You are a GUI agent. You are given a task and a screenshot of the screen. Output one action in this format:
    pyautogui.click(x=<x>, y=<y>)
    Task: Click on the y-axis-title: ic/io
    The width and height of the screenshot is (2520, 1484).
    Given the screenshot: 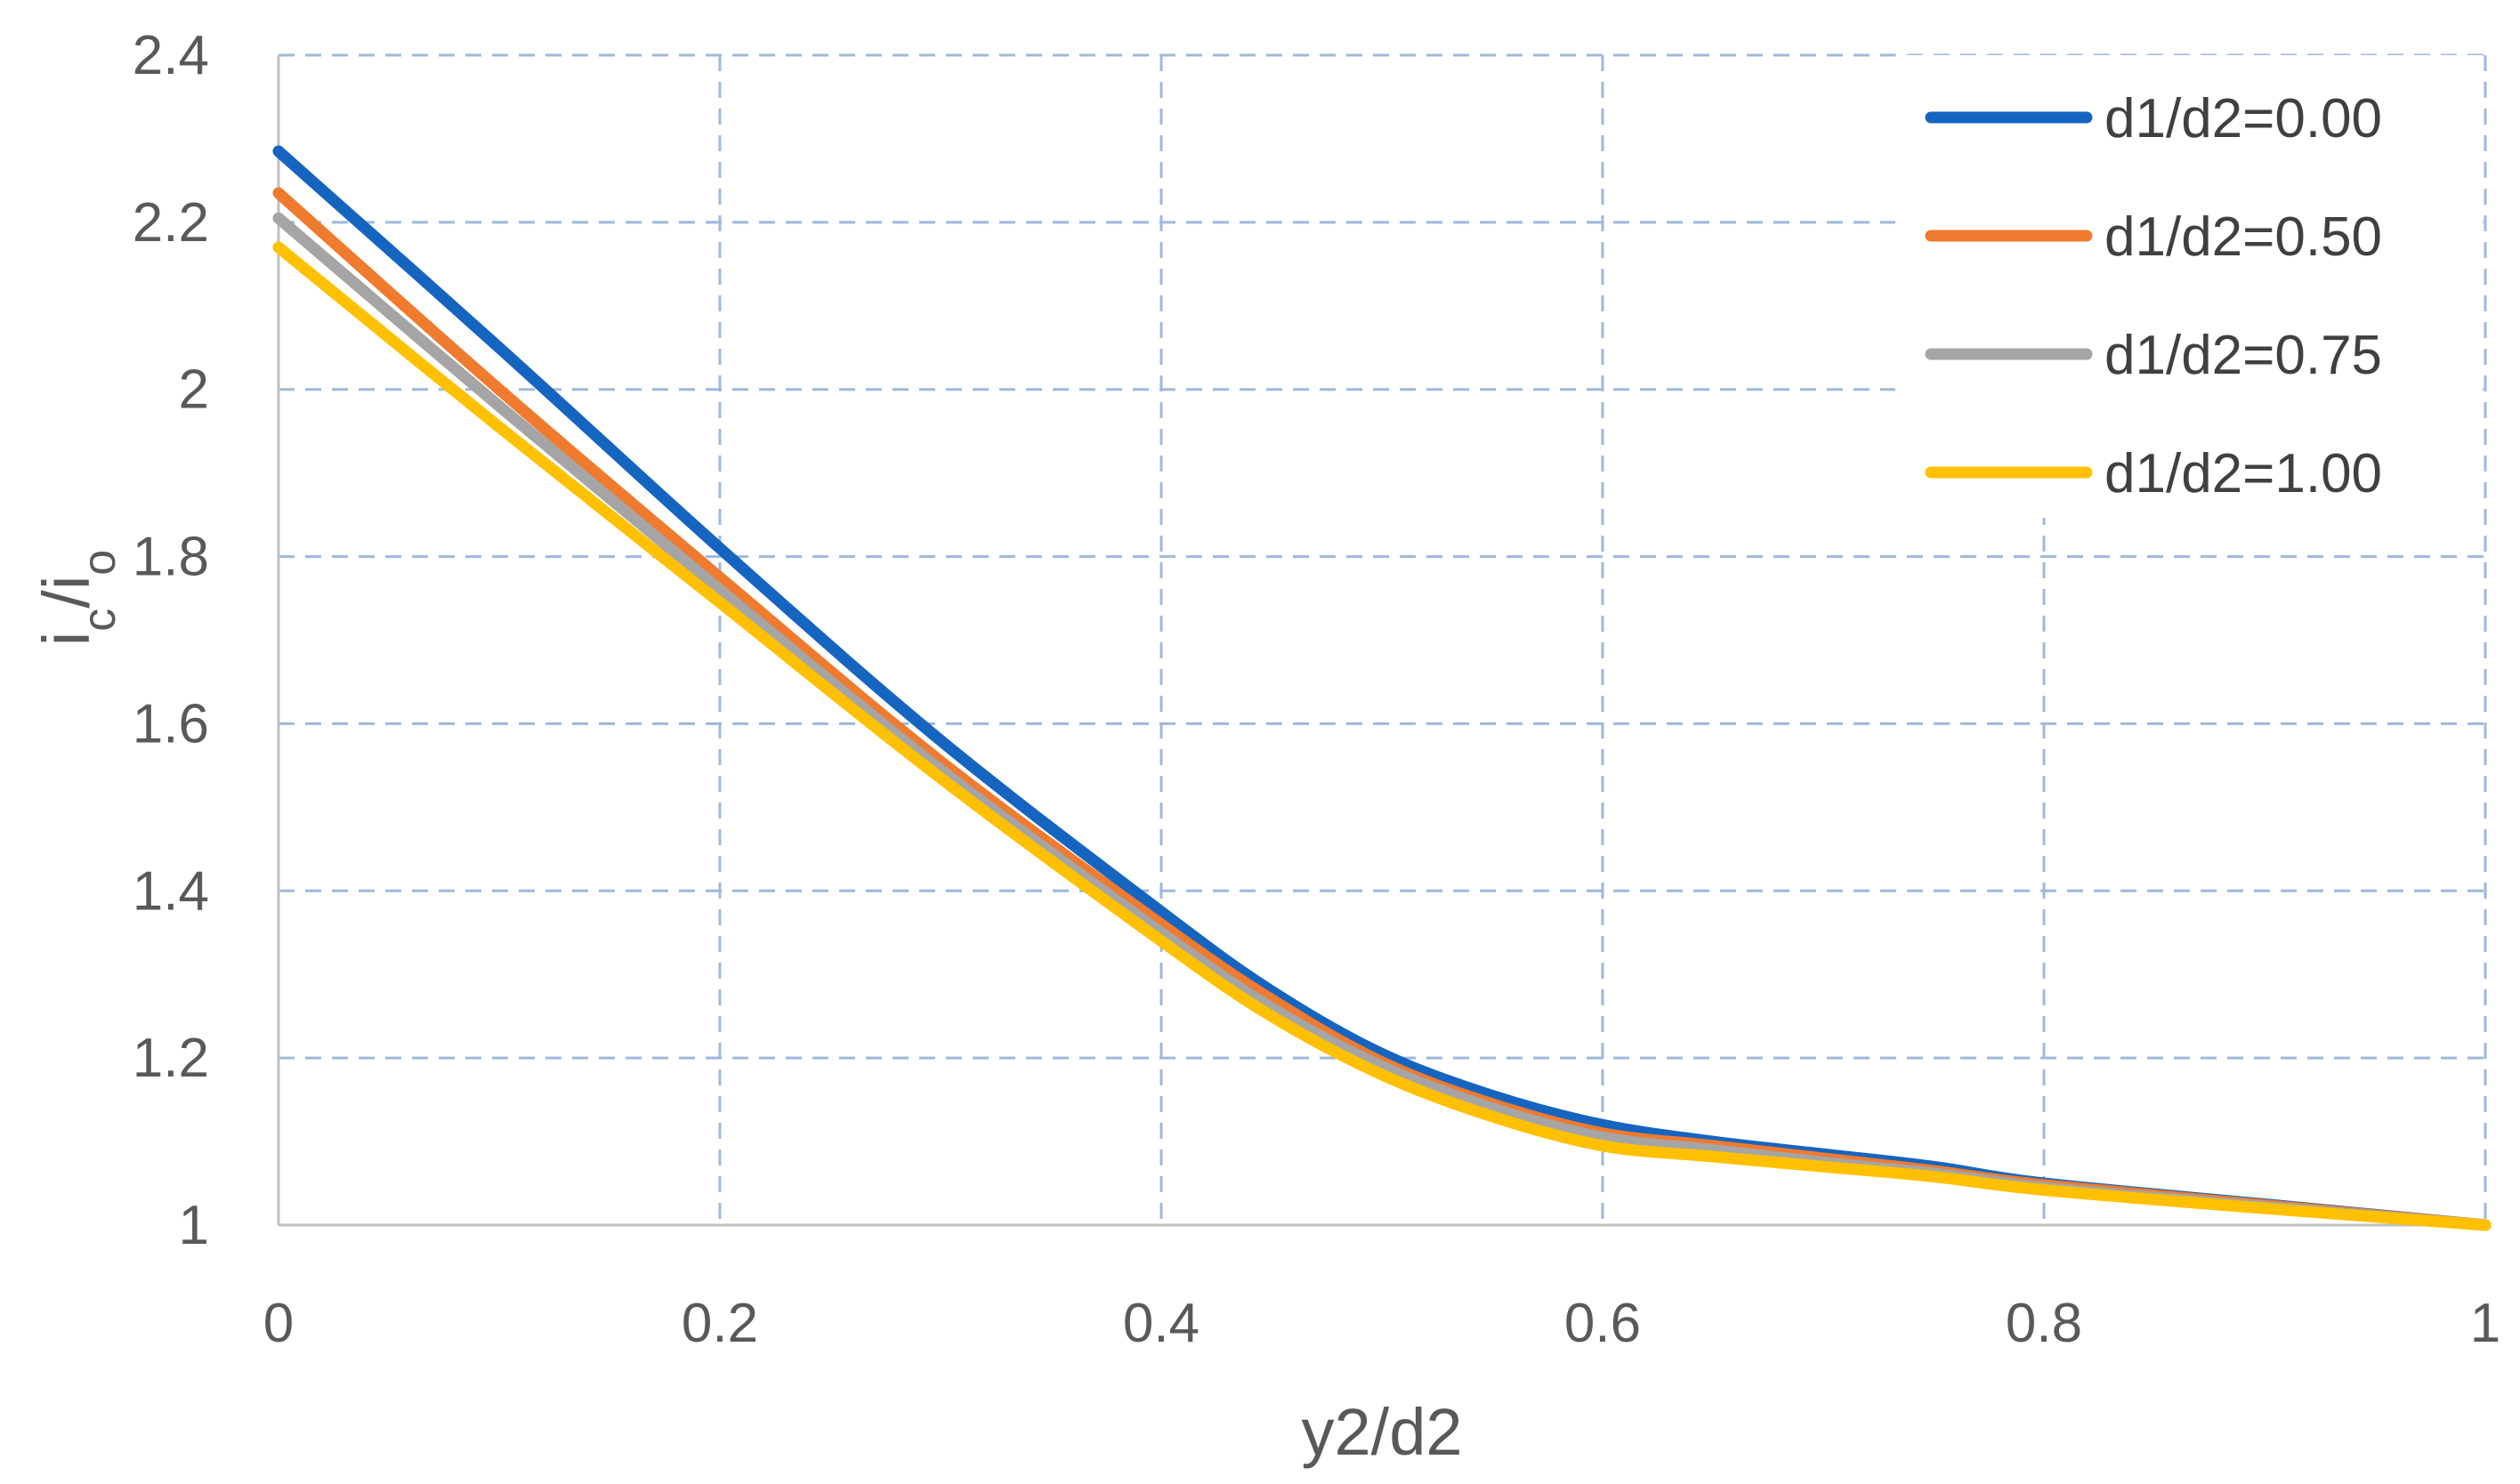 What is the action you would take?
    pyautogui.click(x=77, y=598)
    